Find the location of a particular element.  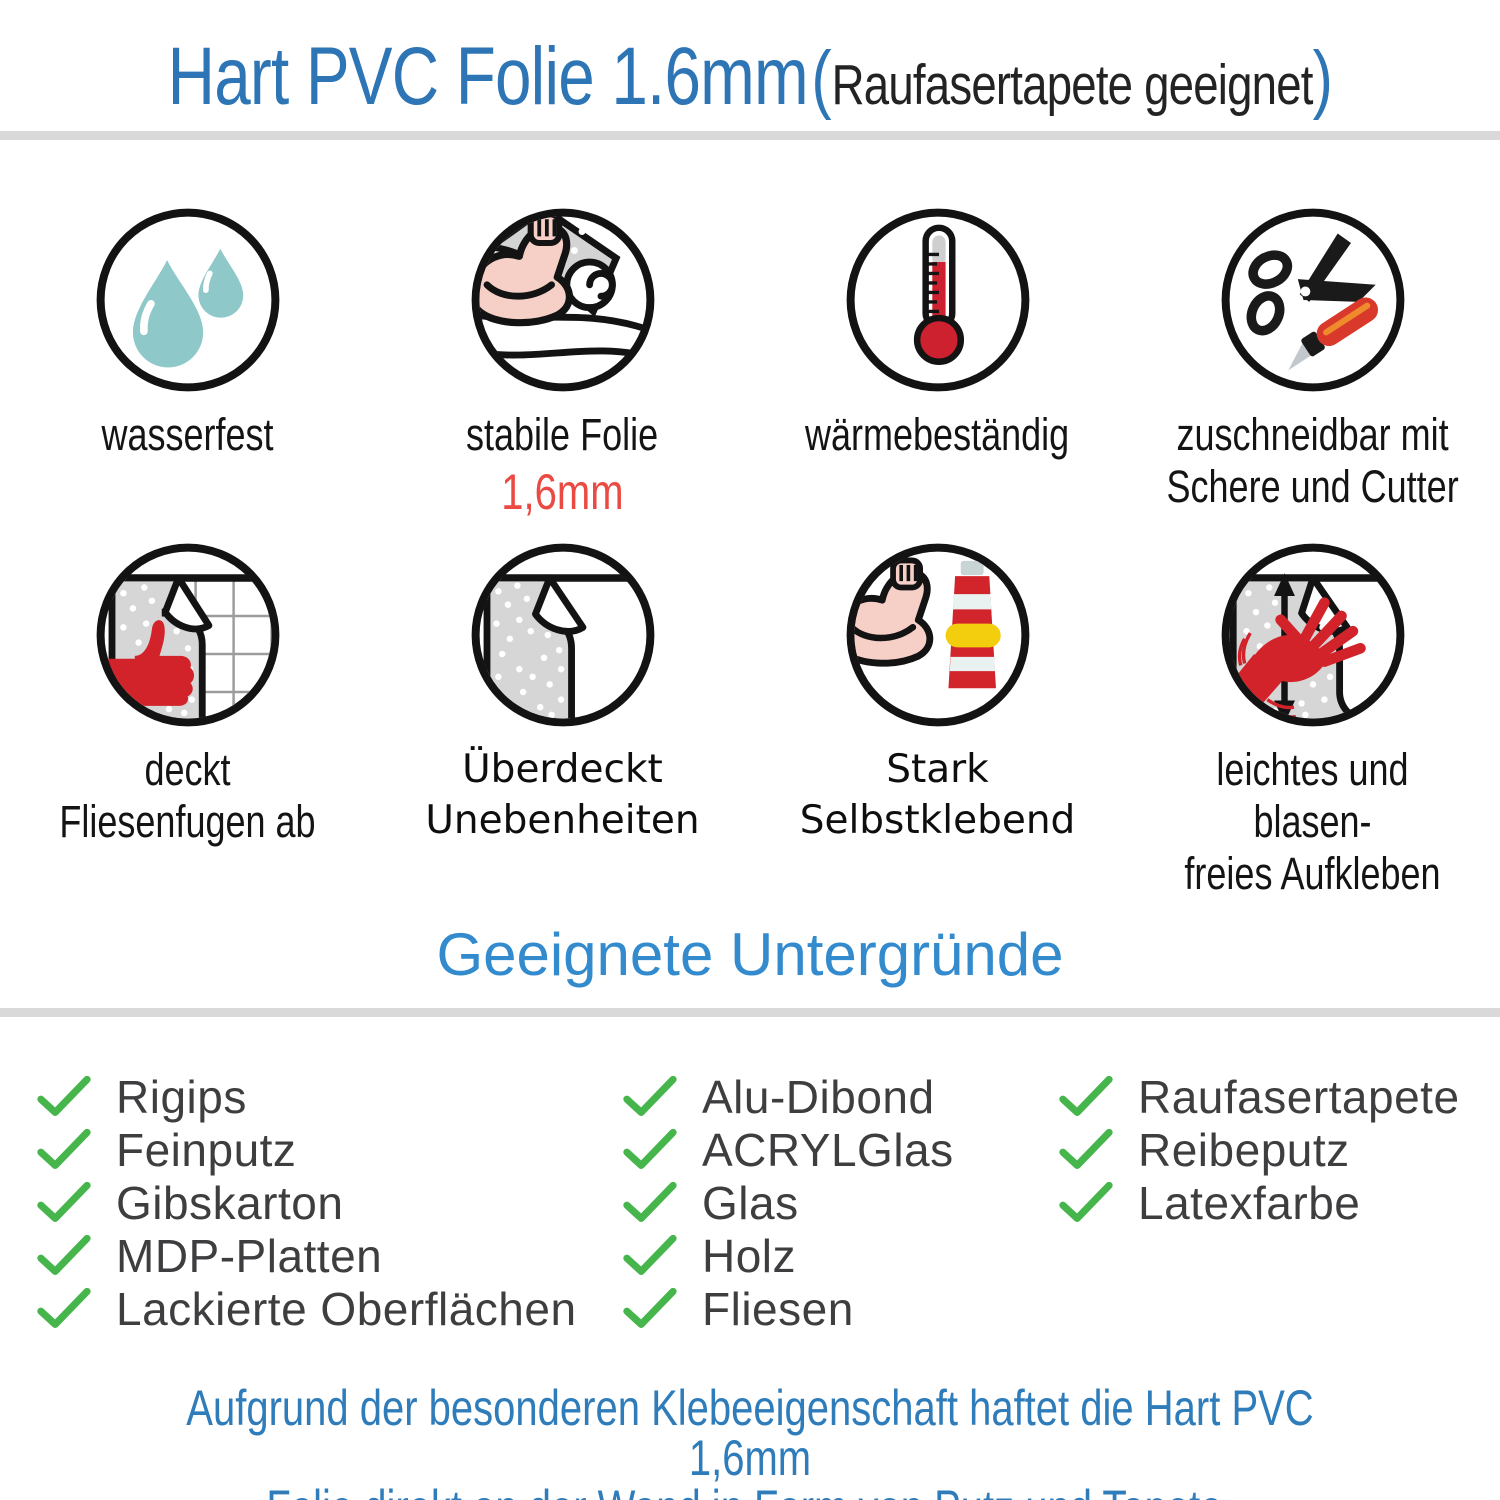

hand-smooth-icon is located at coordinates (1312, 635).